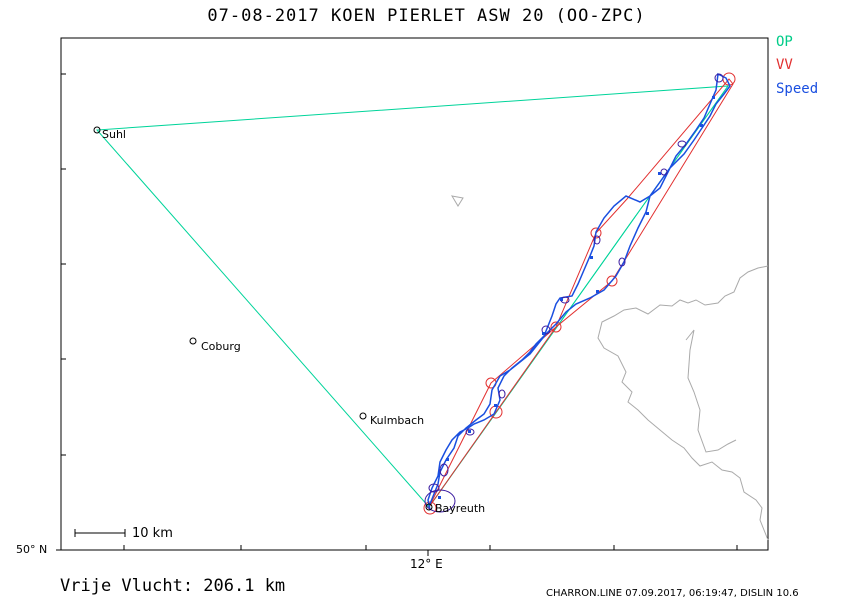  I want to click on legend-op: OP, so click(784, 42).